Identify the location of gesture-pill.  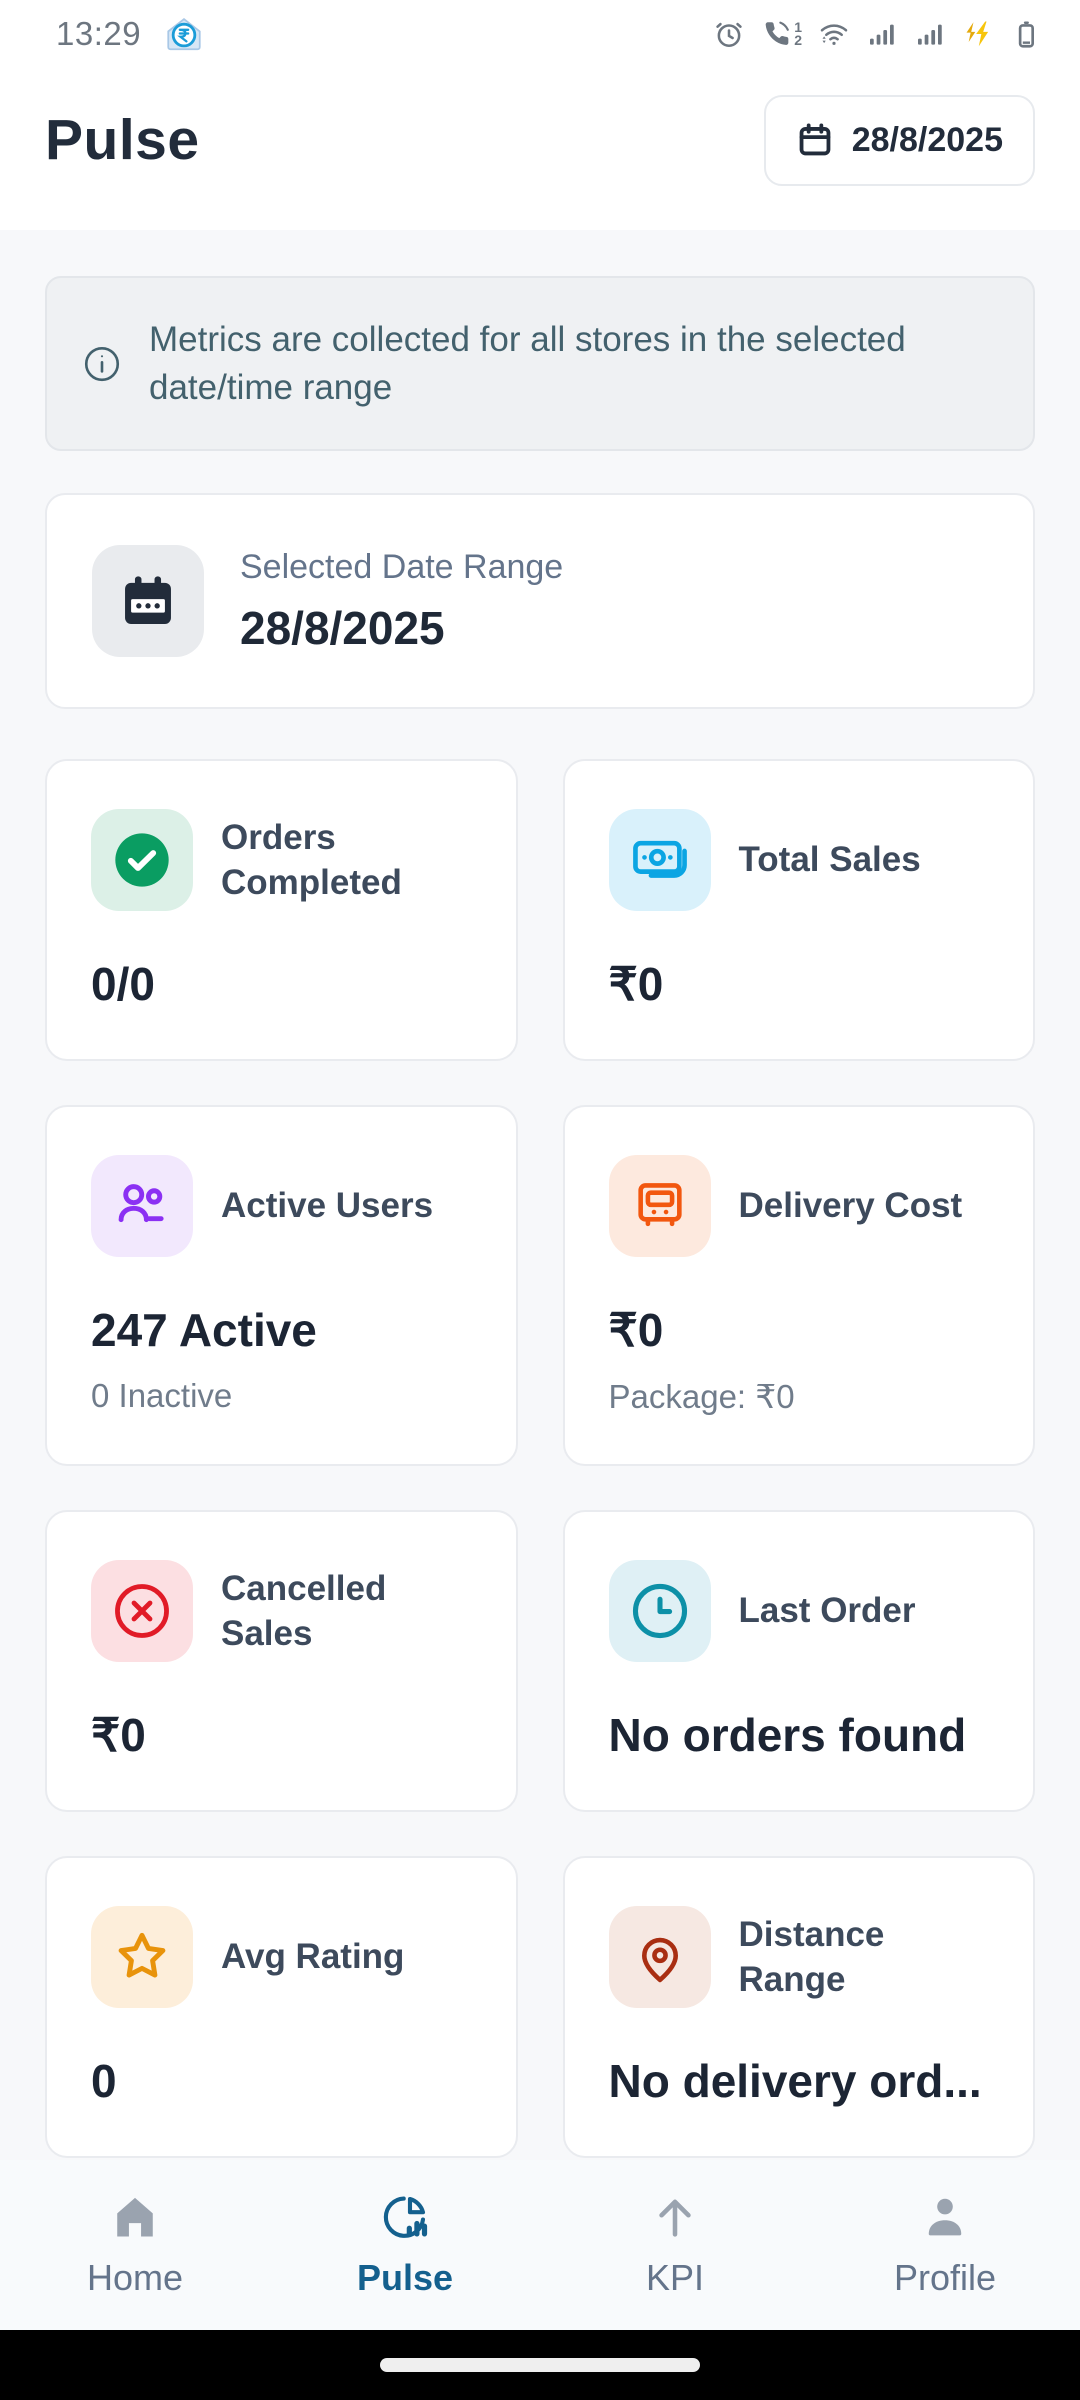
(540, 2365).